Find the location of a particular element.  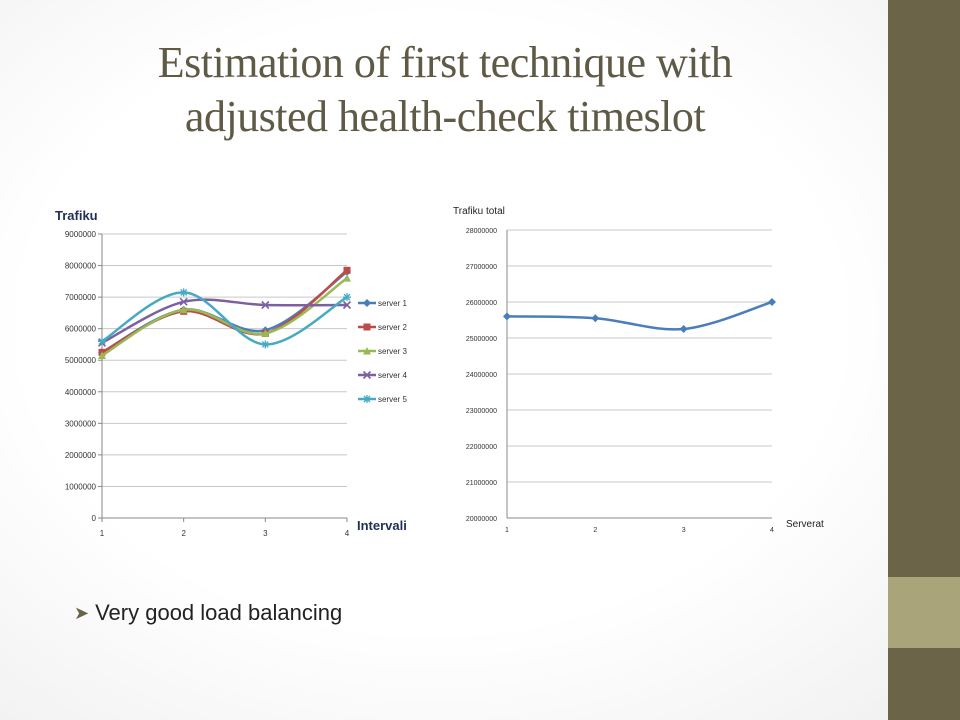

legend-label: server 3 is located at coordinates (392, 351).